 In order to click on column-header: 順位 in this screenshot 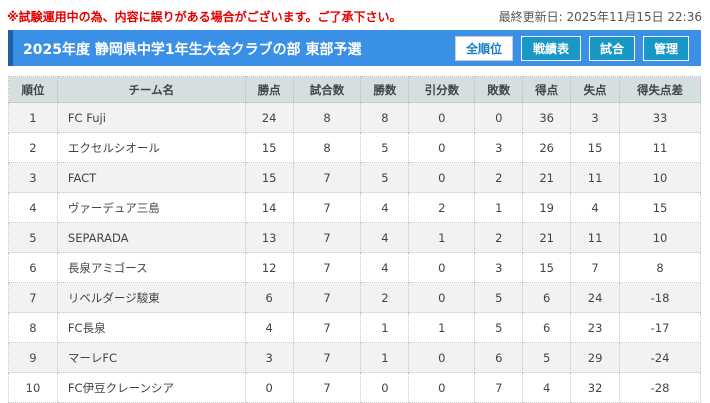, I will do `click(33, 89)`.